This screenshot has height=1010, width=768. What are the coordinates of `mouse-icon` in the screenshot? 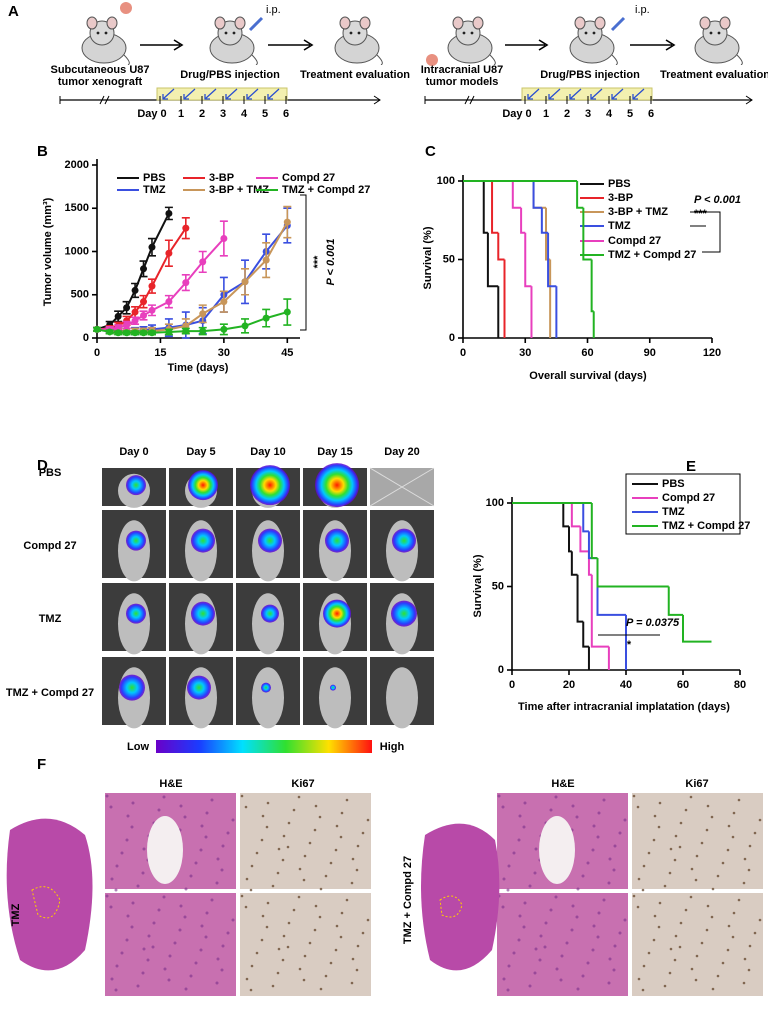 It's located at (593, 40).